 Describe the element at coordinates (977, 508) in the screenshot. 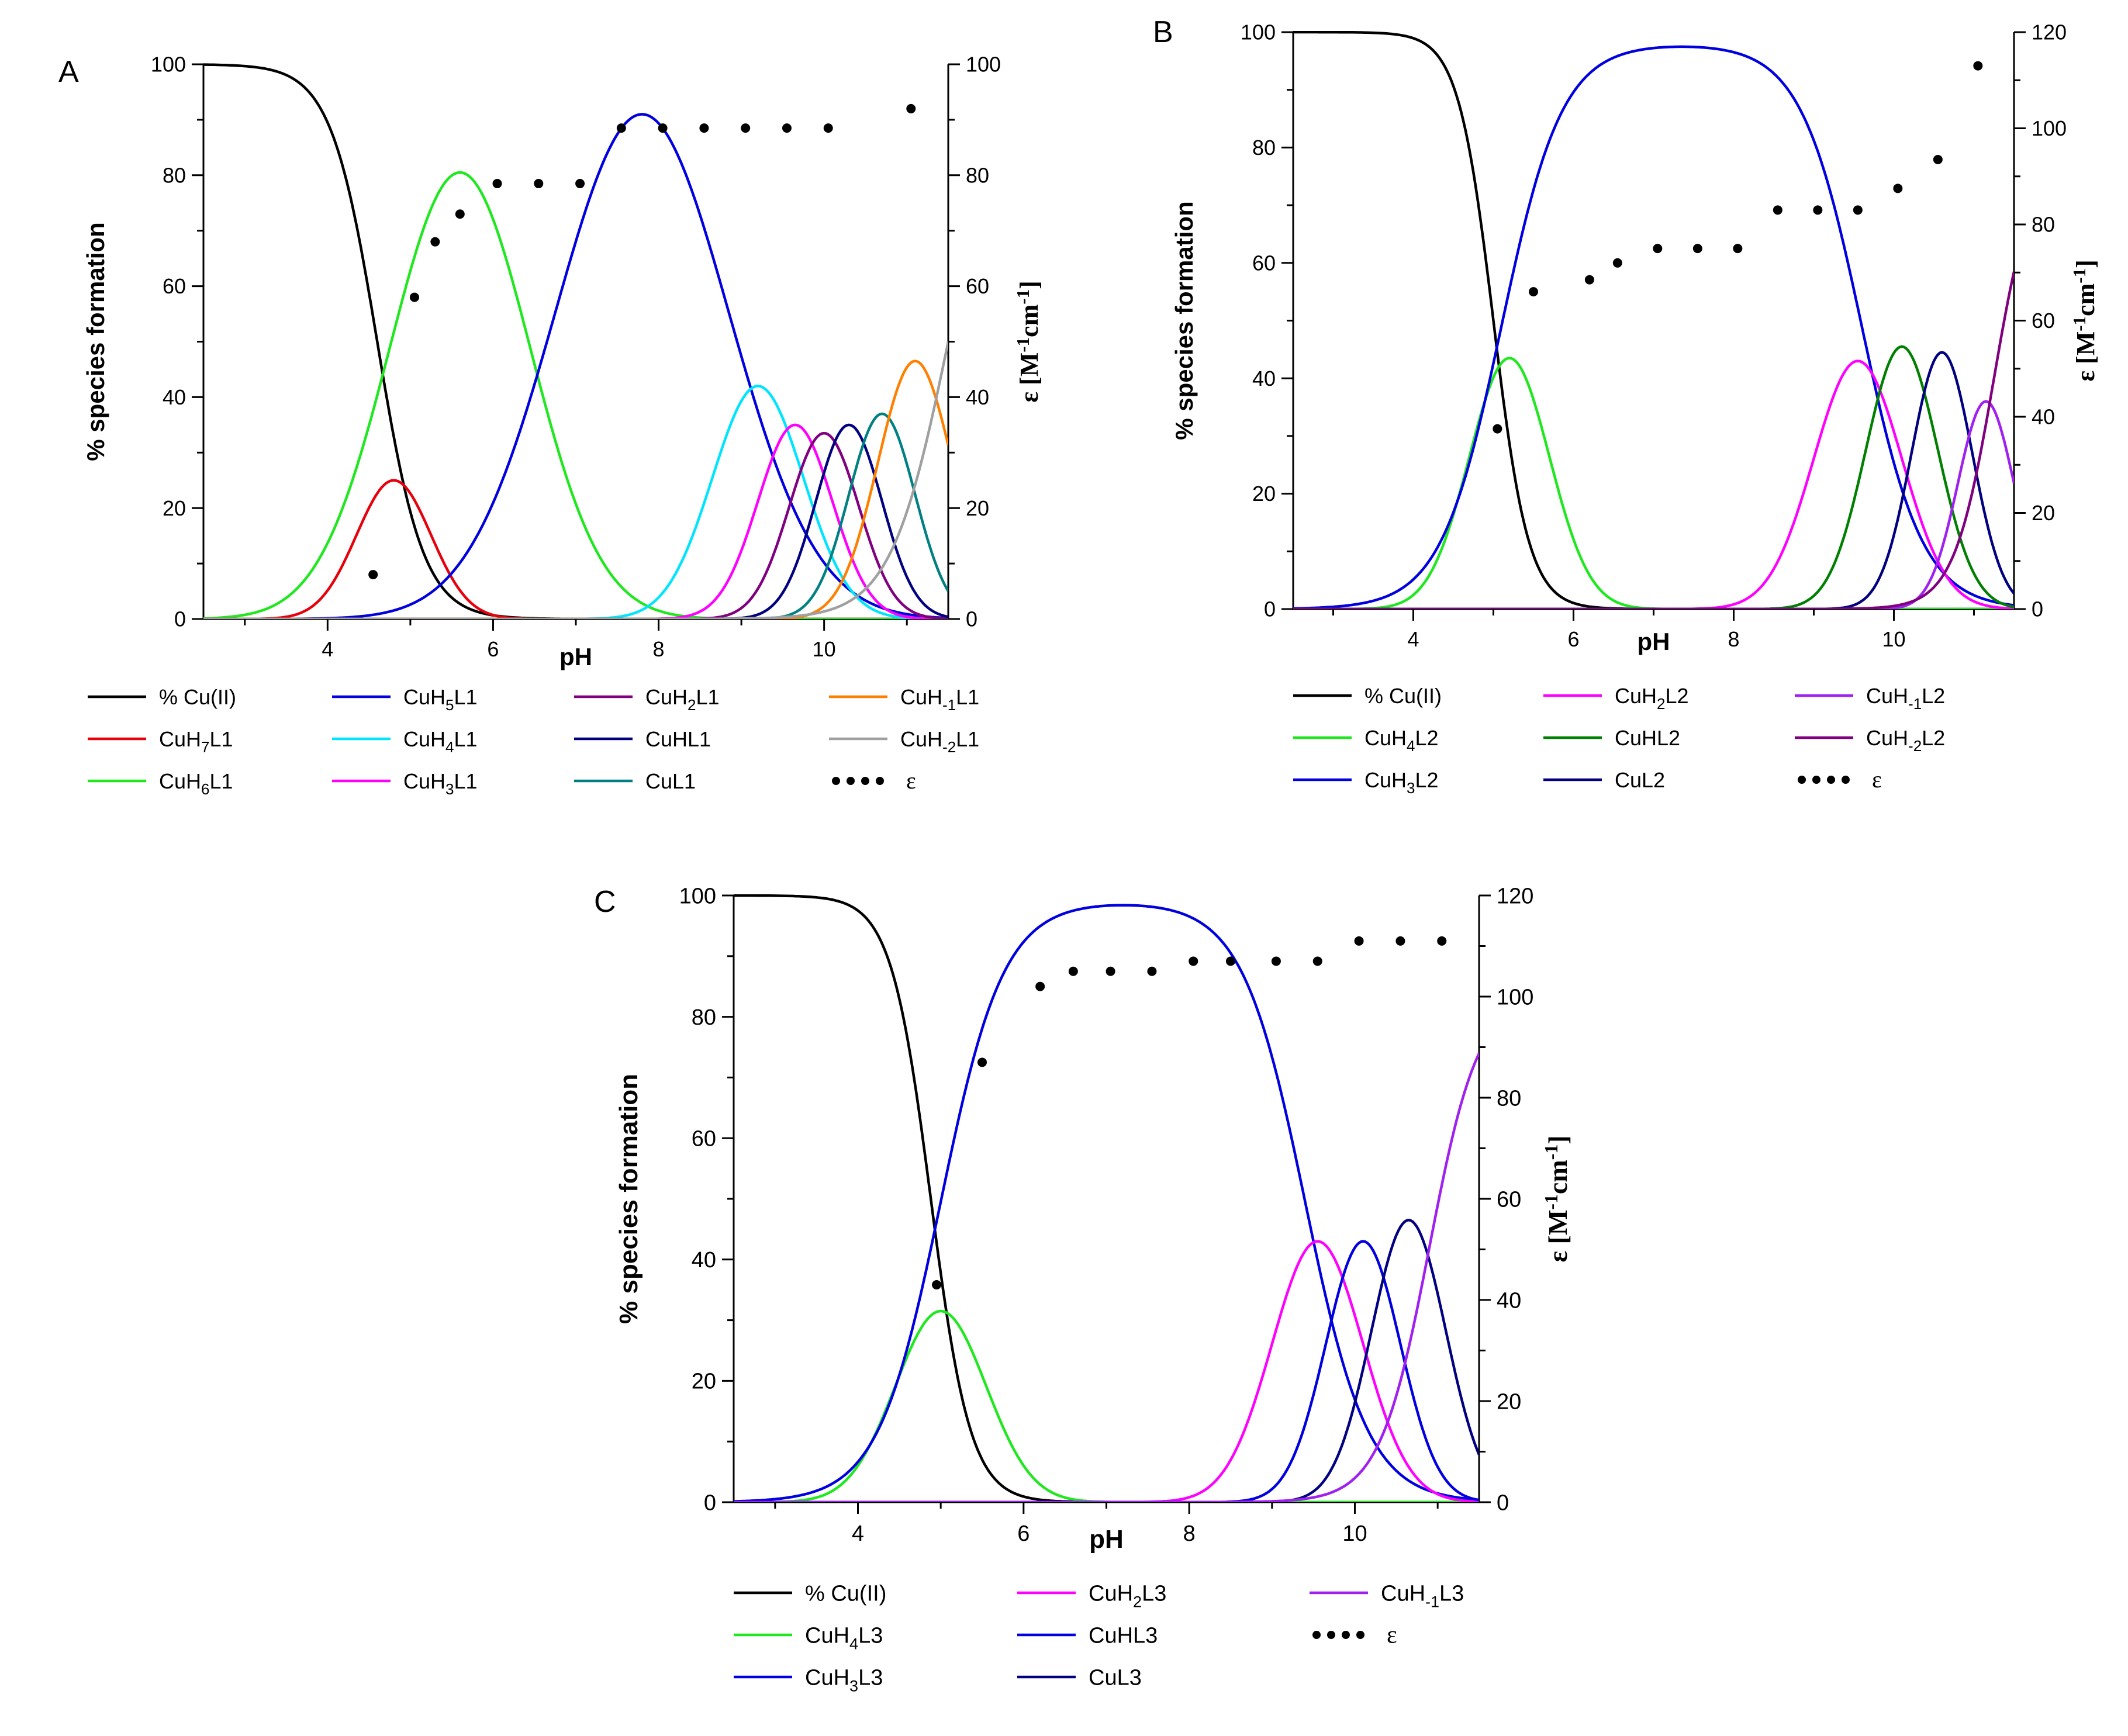

I see `y2-tick-label: 20` at that location.